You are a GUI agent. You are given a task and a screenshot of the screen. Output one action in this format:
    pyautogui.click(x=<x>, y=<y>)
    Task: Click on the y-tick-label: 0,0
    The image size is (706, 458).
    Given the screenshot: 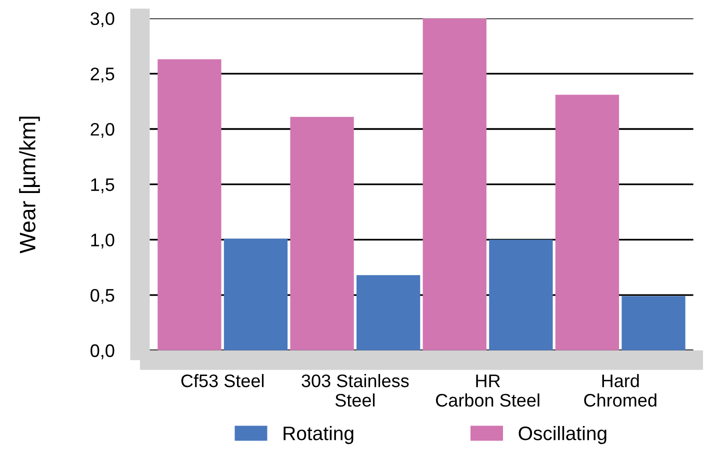 What is the action you would take?
    pyautogui.click(x=102, y=352)
    